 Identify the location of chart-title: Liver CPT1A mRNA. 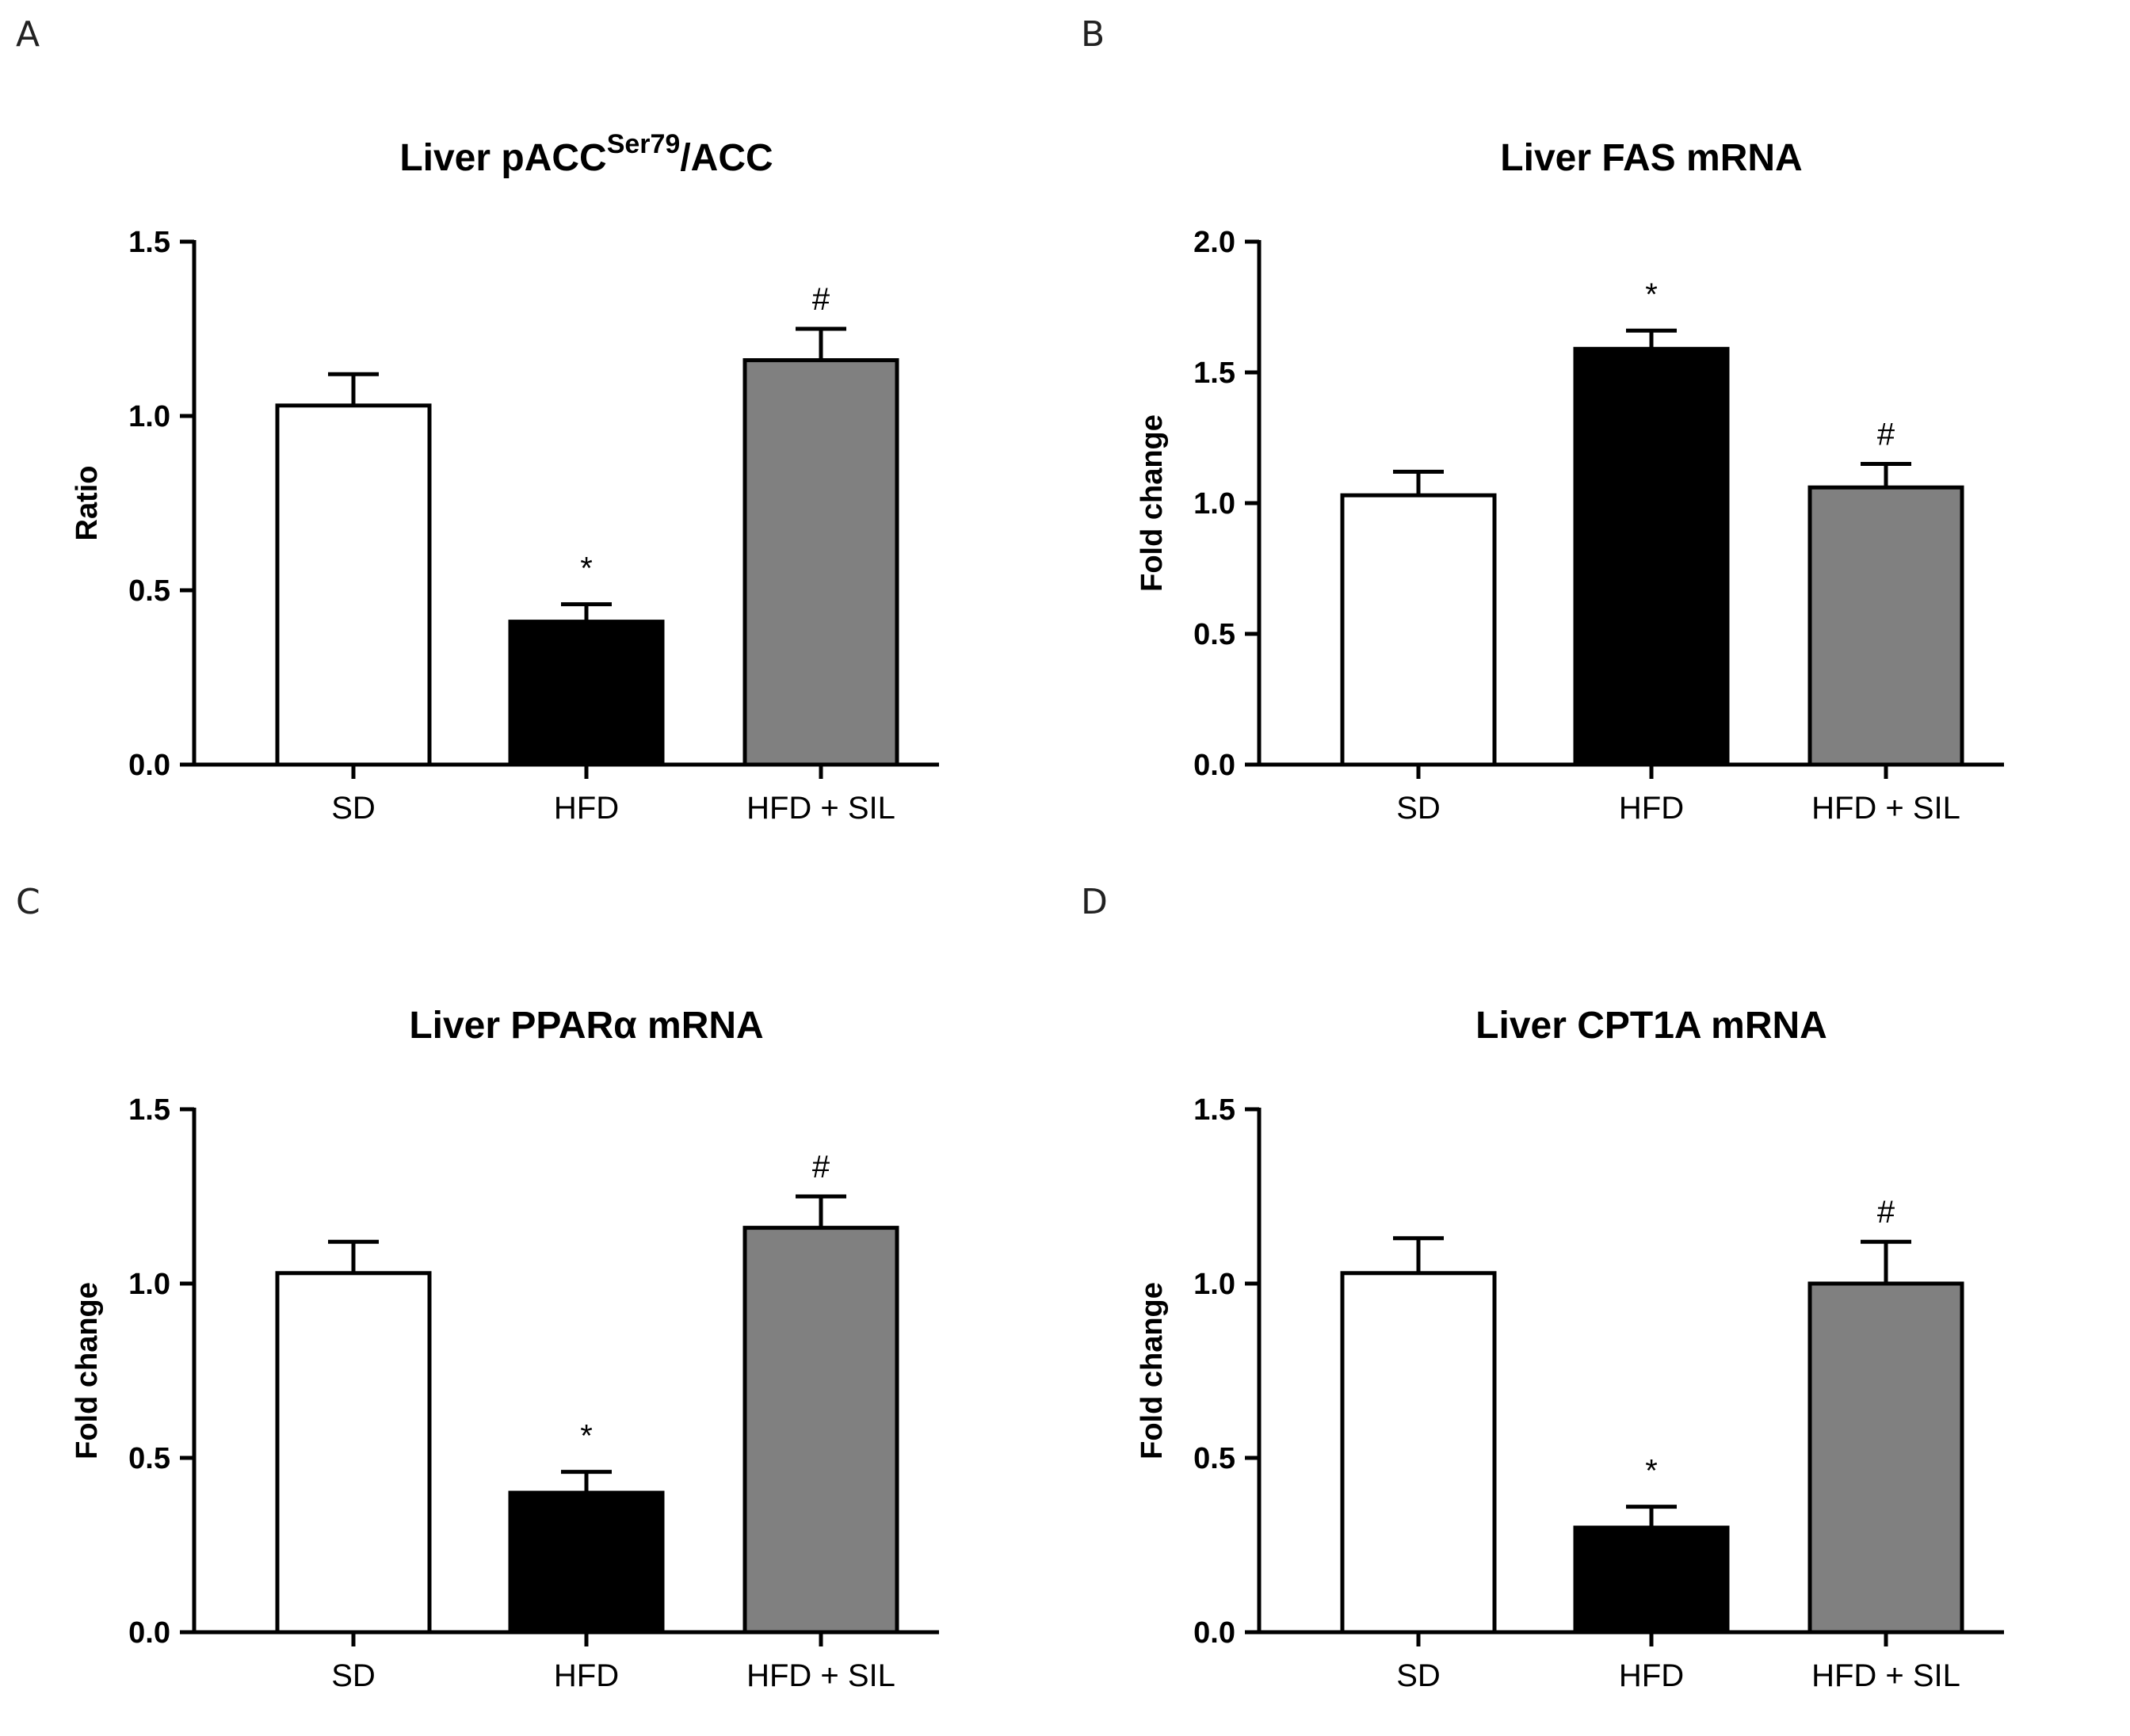
(1651, 1026).